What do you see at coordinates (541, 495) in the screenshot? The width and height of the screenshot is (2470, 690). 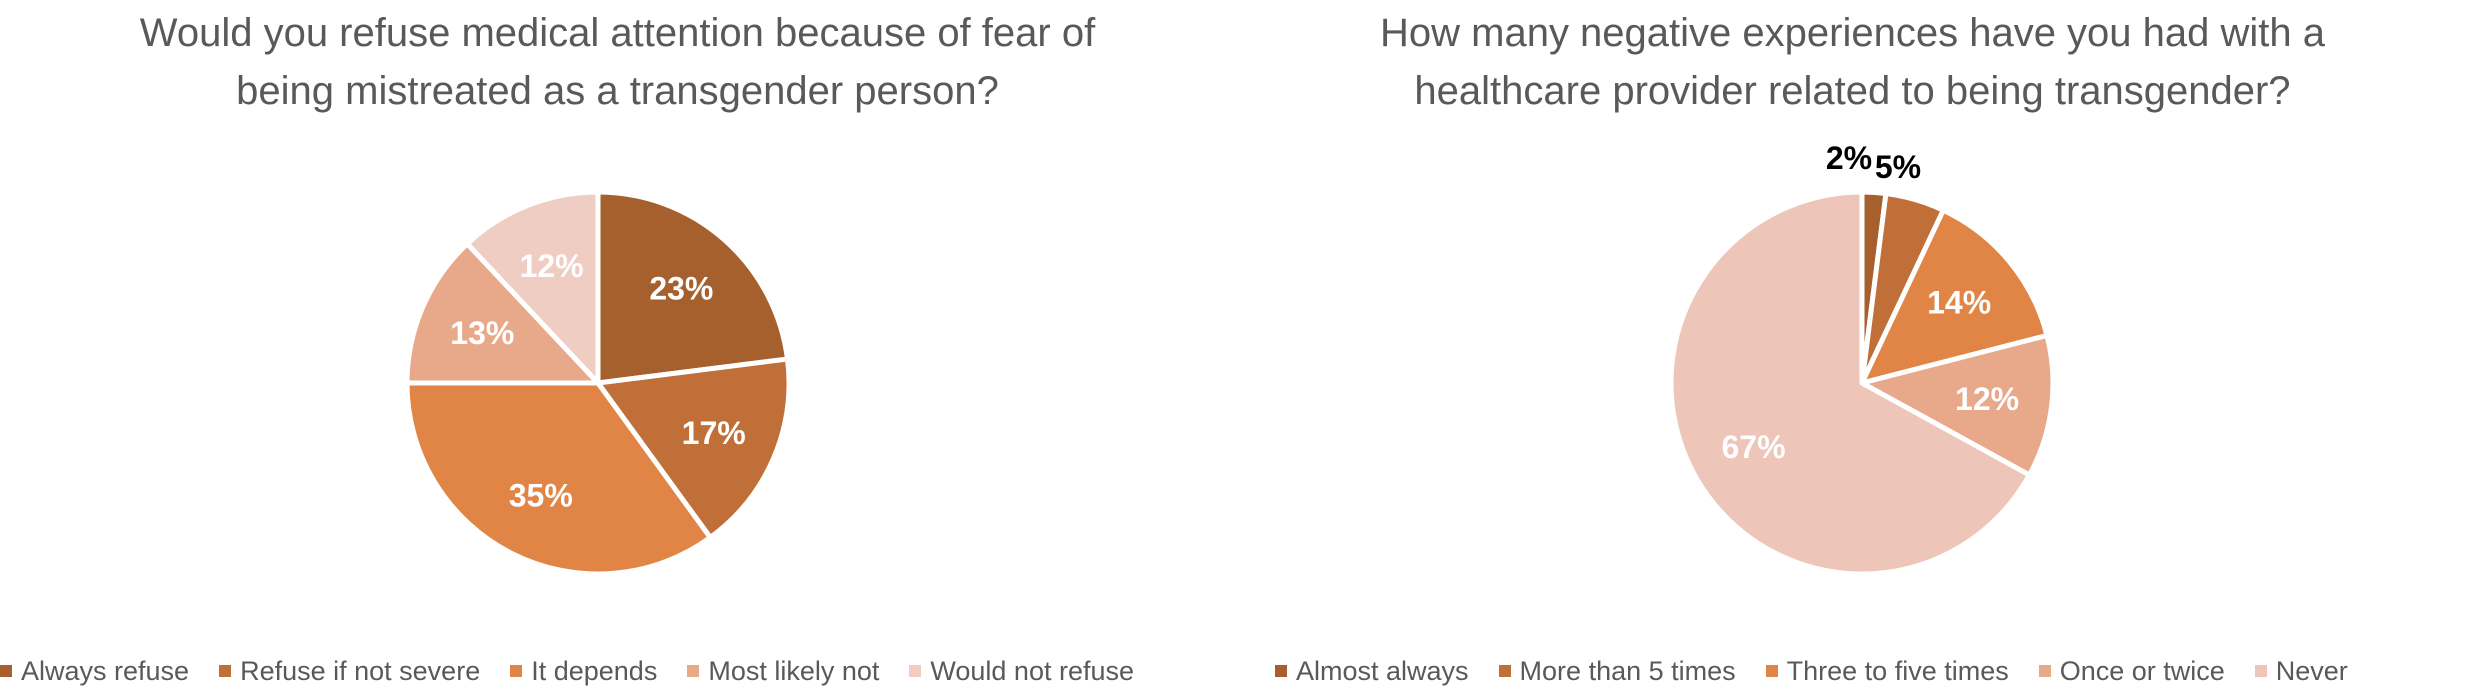 I see `pie-data-label: 35%` at bounding box center [541, 495].